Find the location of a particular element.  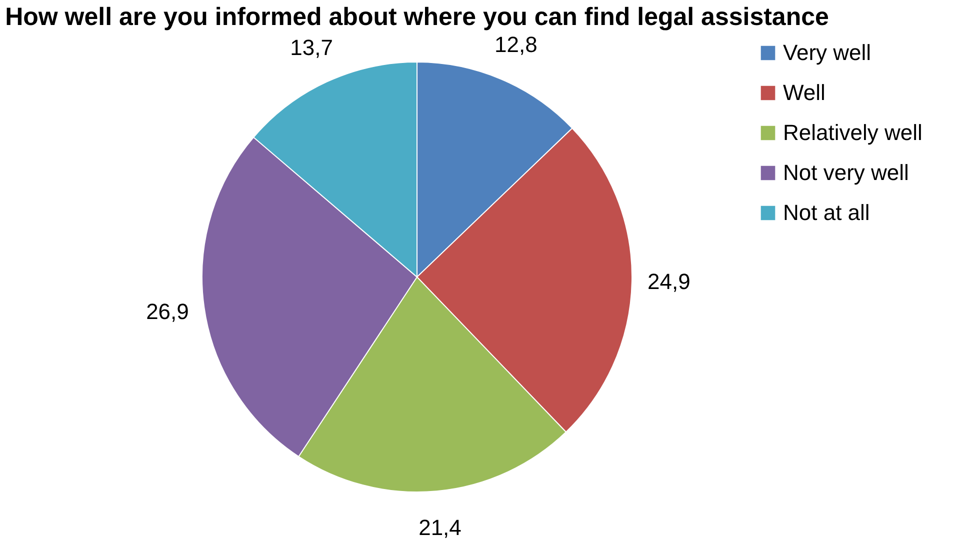

data-label: 13,7 is located at coordinates (311, 47).